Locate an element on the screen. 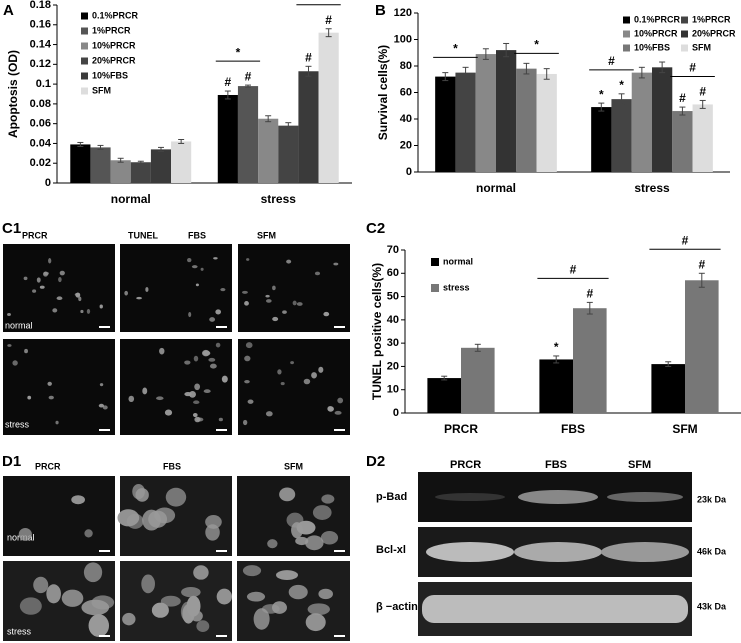  significance-label: # is located at coordinates (685, 240).